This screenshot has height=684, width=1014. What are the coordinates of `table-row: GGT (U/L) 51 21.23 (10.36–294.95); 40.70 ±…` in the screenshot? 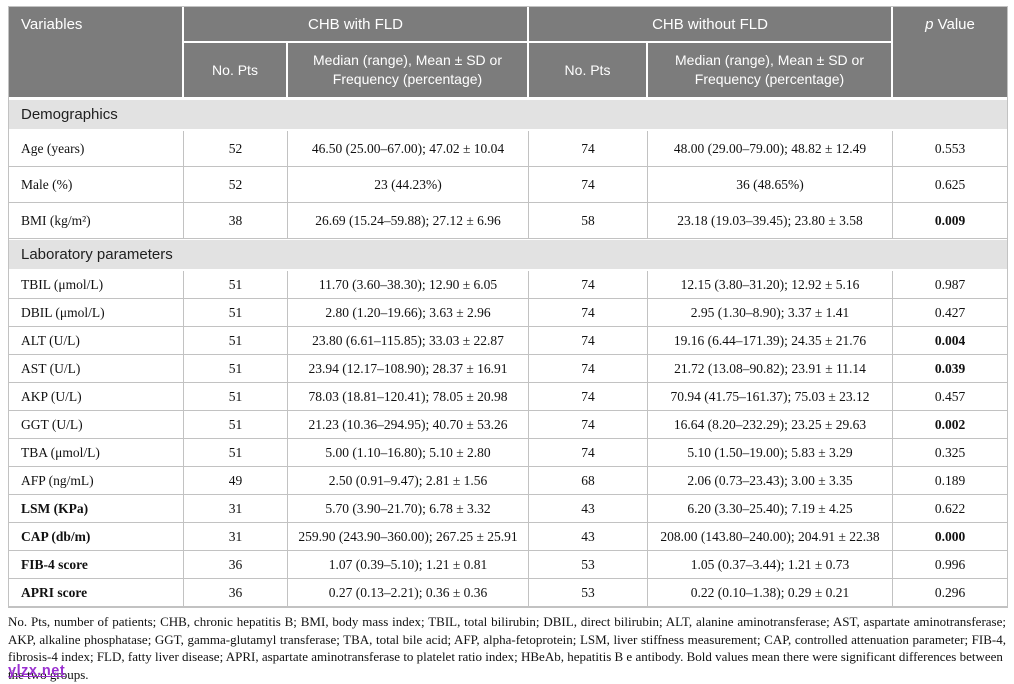 It's located at (508, 425).